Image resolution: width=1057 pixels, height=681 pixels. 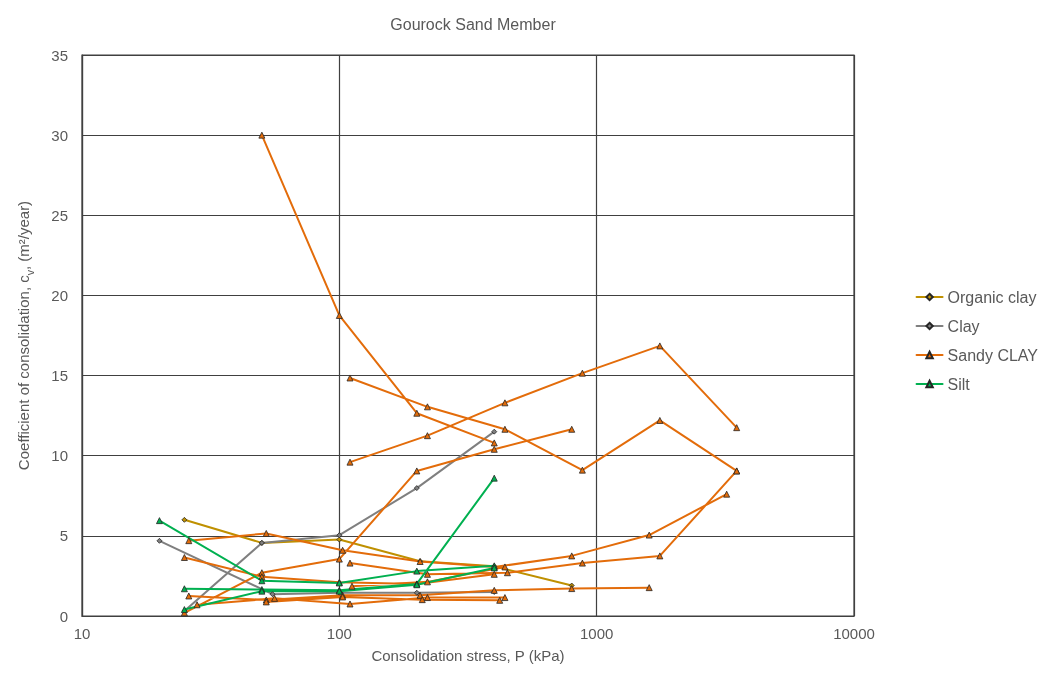 I want to click on y-tick-label: 0, so click(x=63, y=616).